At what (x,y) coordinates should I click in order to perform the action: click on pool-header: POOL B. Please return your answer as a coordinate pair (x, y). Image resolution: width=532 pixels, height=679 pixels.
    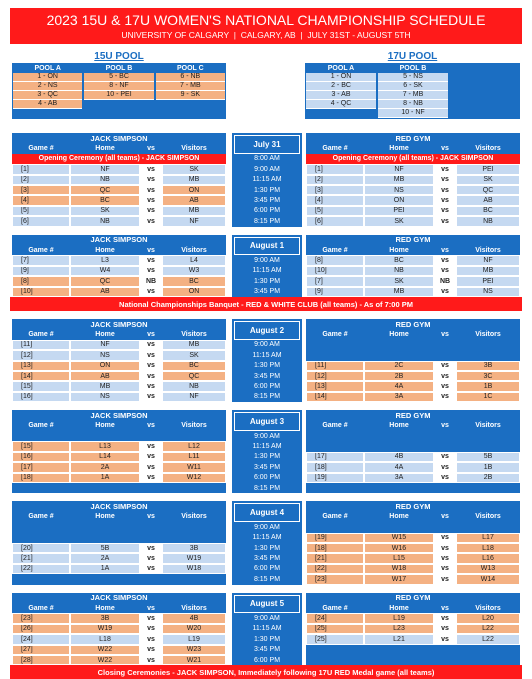
    Looking at the image, I should click on (119, 68).